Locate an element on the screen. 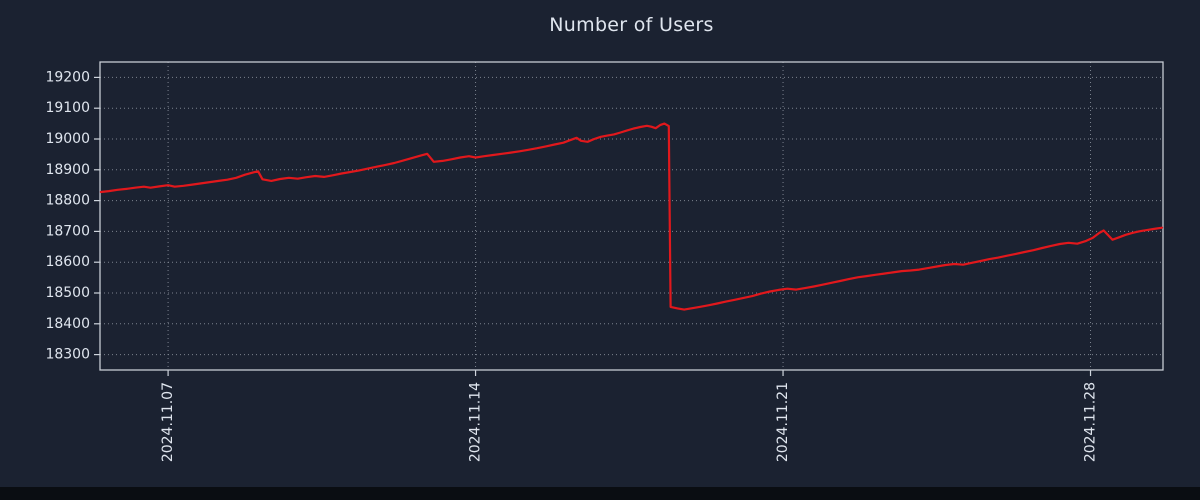  y-tick-label: 18800 is located at coordinates (67, 201).